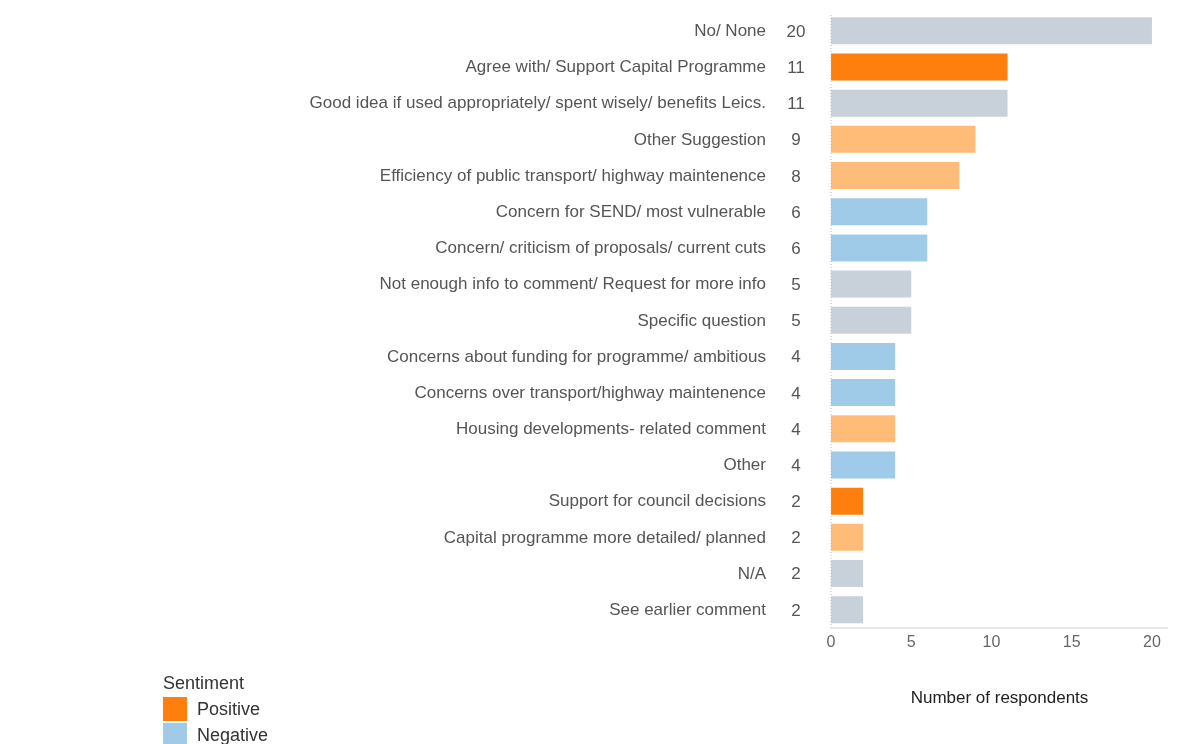 The height and width of the screenshot is (744, 1178). I want to click on y-tick-label: Support for council decisions, so click(657, 501).